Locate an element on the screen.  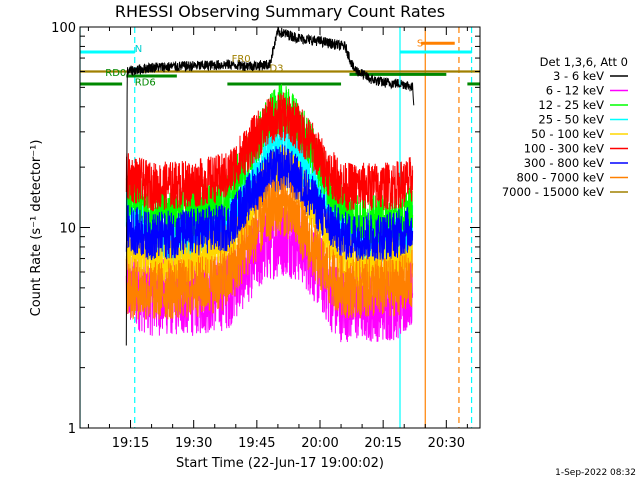
annotation-label-3: RD0 is located at coordinates (115, 73).